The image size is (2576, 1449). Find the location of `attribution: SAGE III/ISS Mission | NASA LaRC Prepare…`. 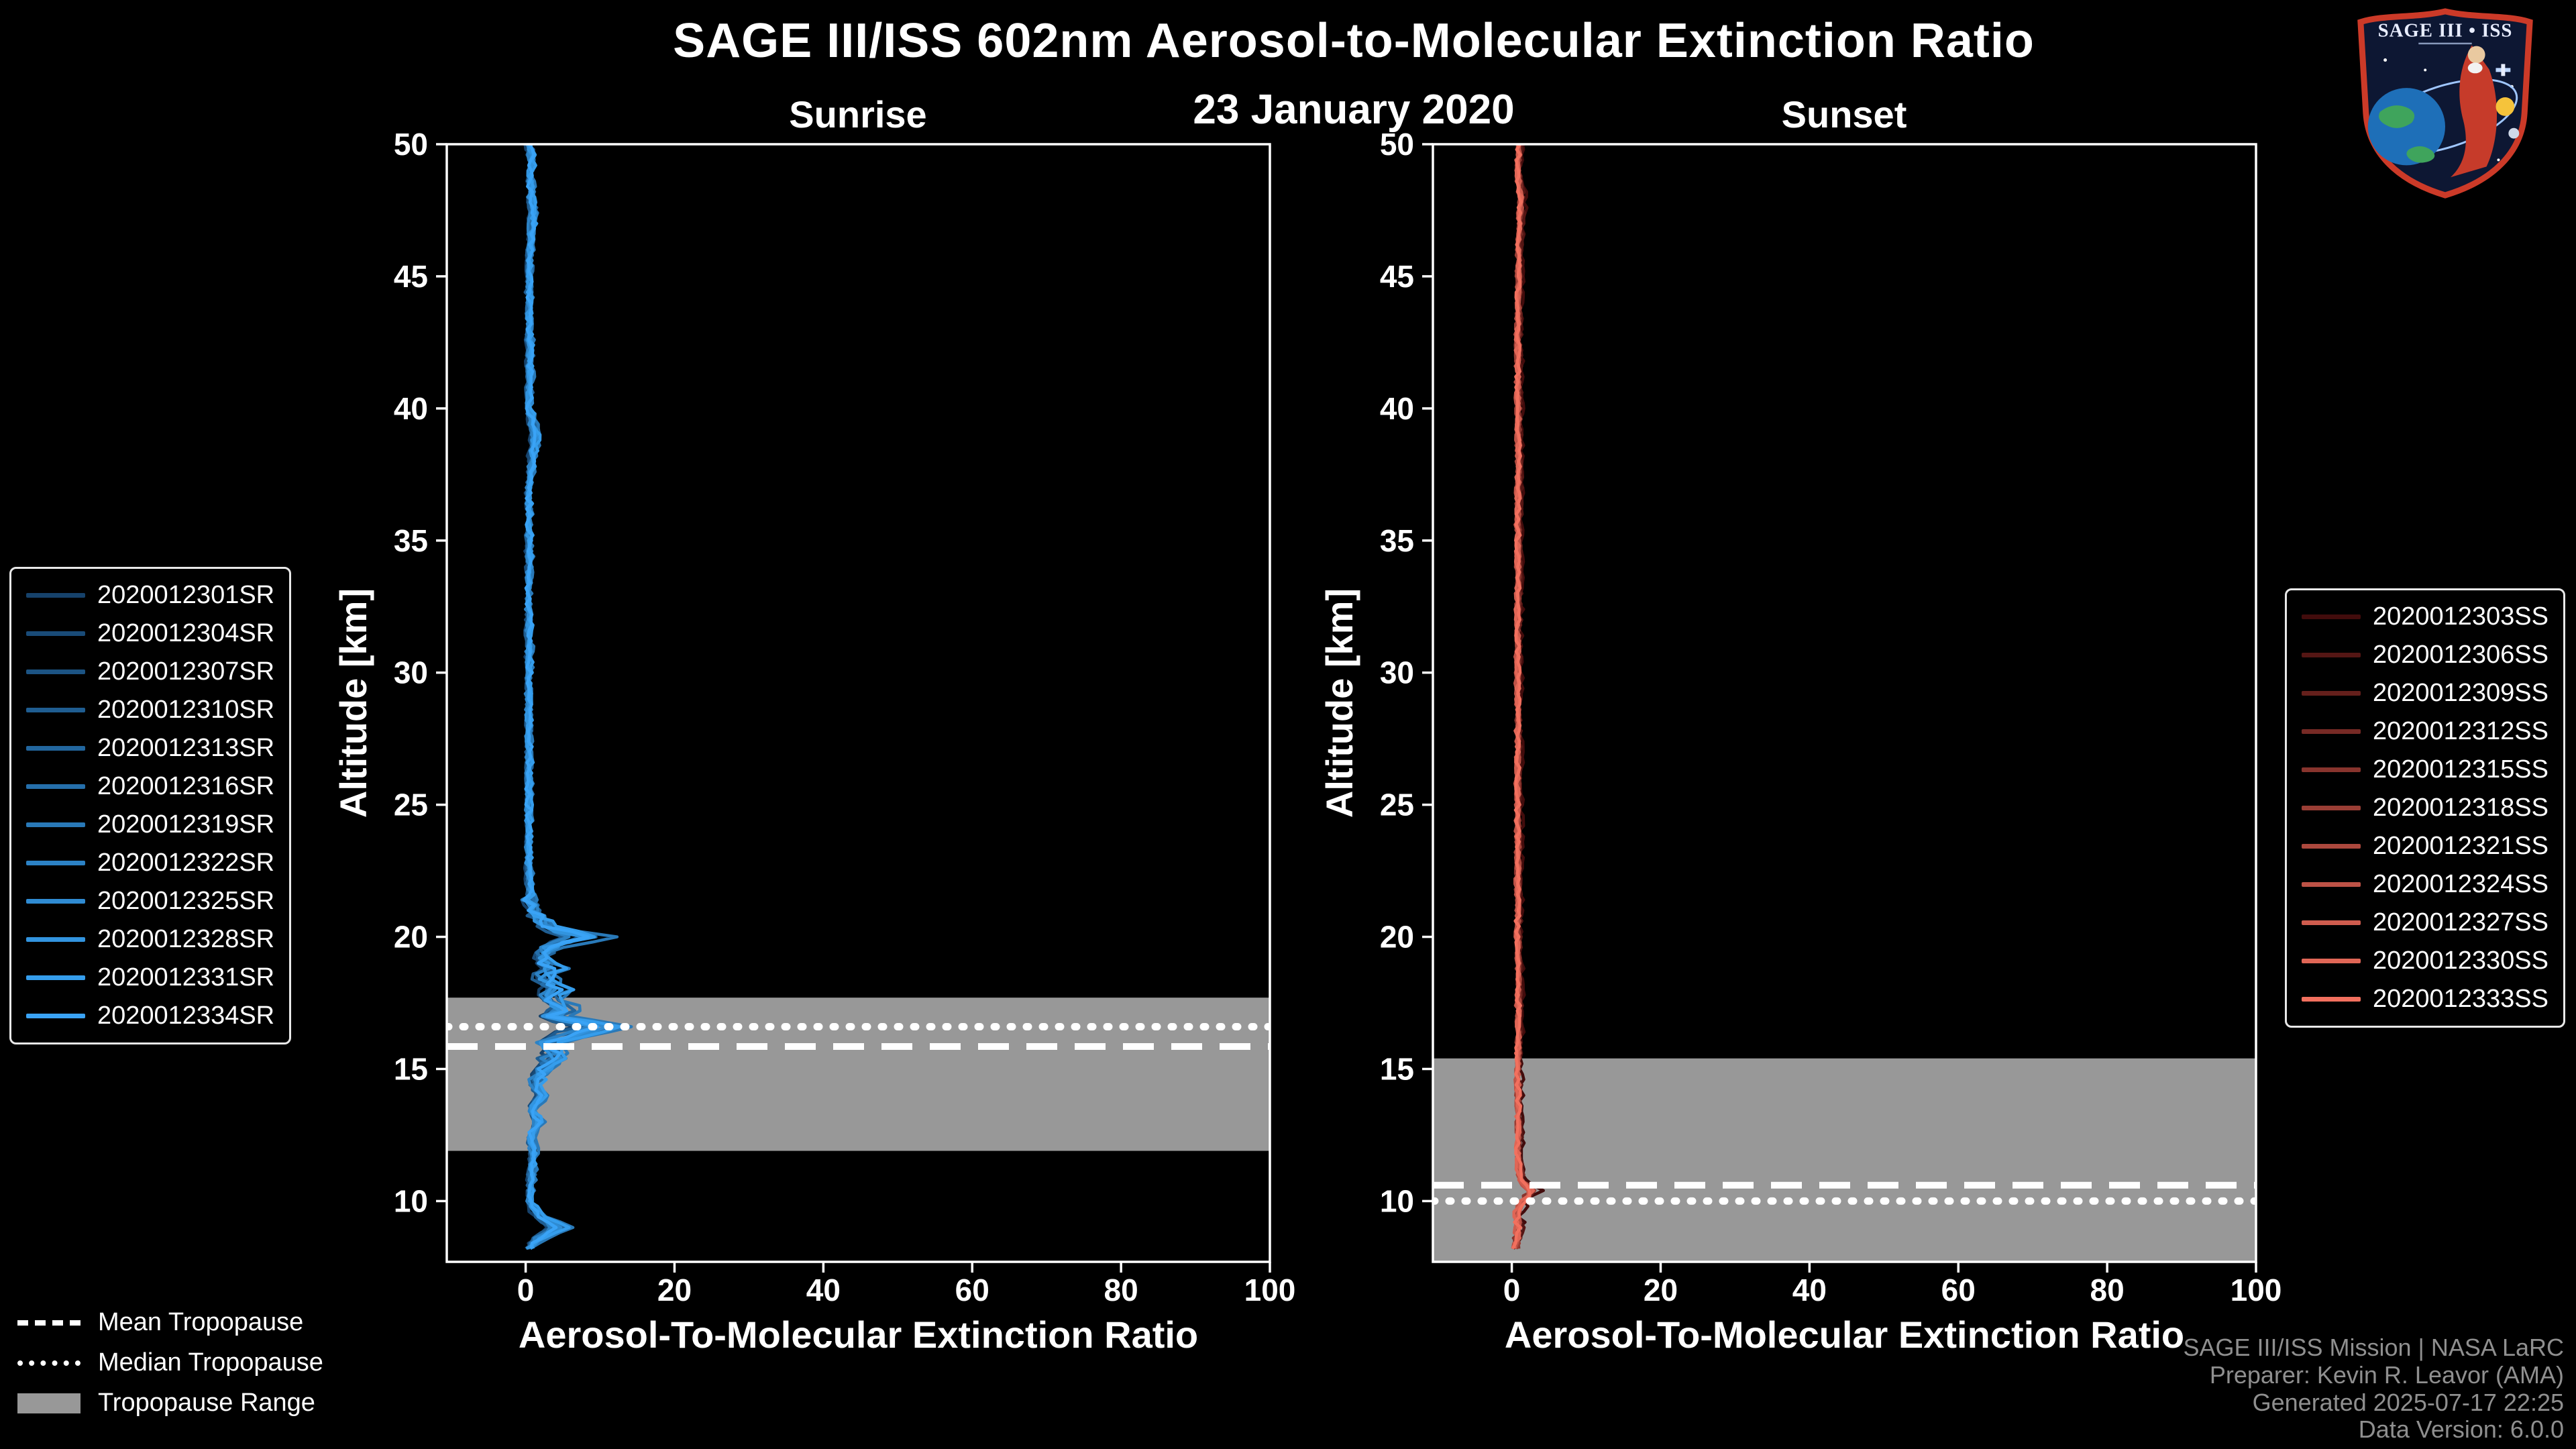

attribution: SAGE III/ISS Mission | NASA LaRC Prepare… is located at coordinates (2373, 1389).